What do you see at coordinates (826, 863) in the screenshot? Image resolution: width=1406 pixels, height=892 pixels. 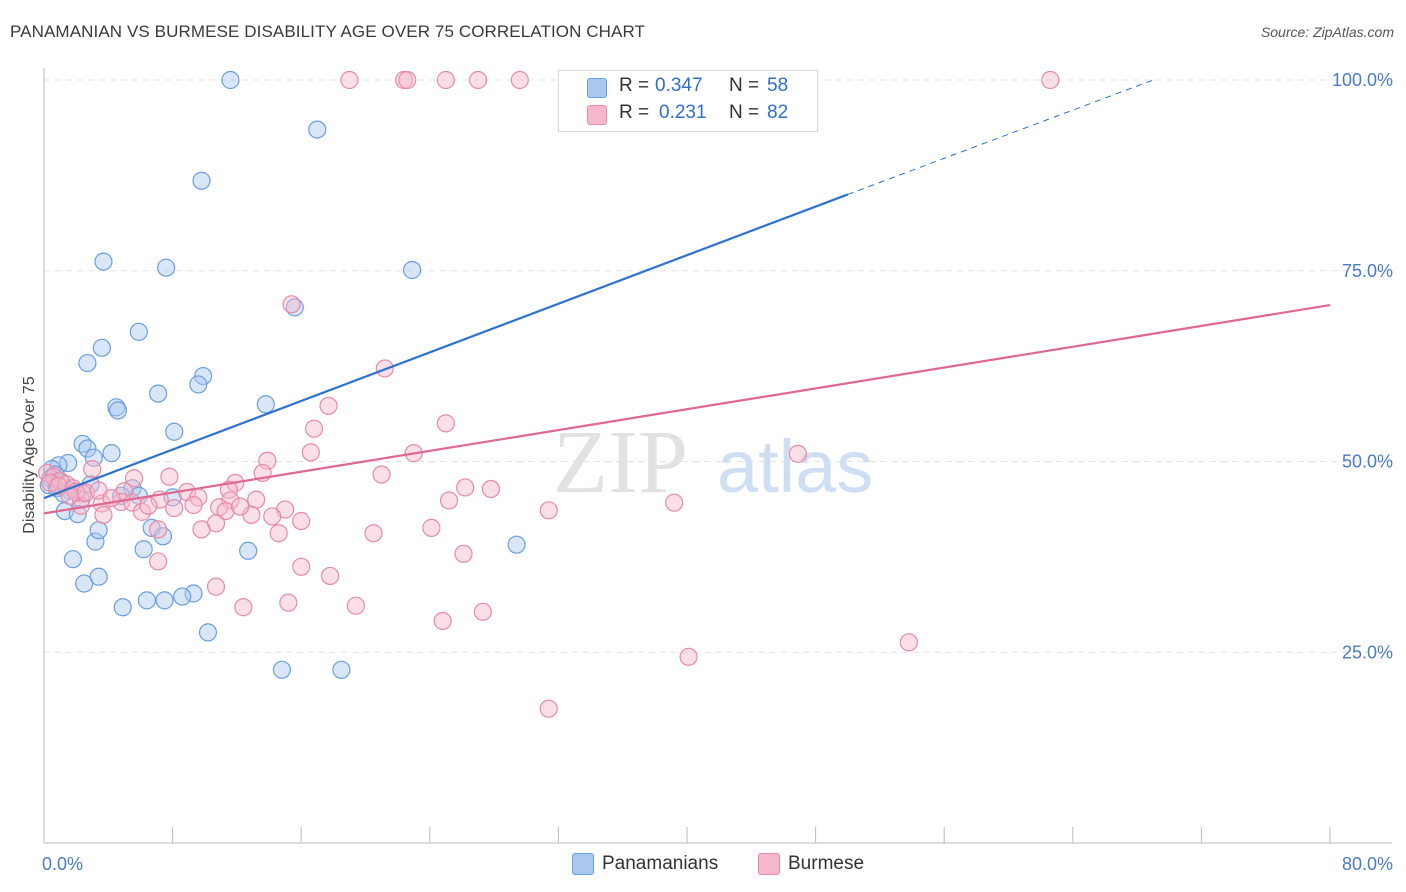 I see `legend-label-burmese: Burmese` at bounding box center [826, 863].